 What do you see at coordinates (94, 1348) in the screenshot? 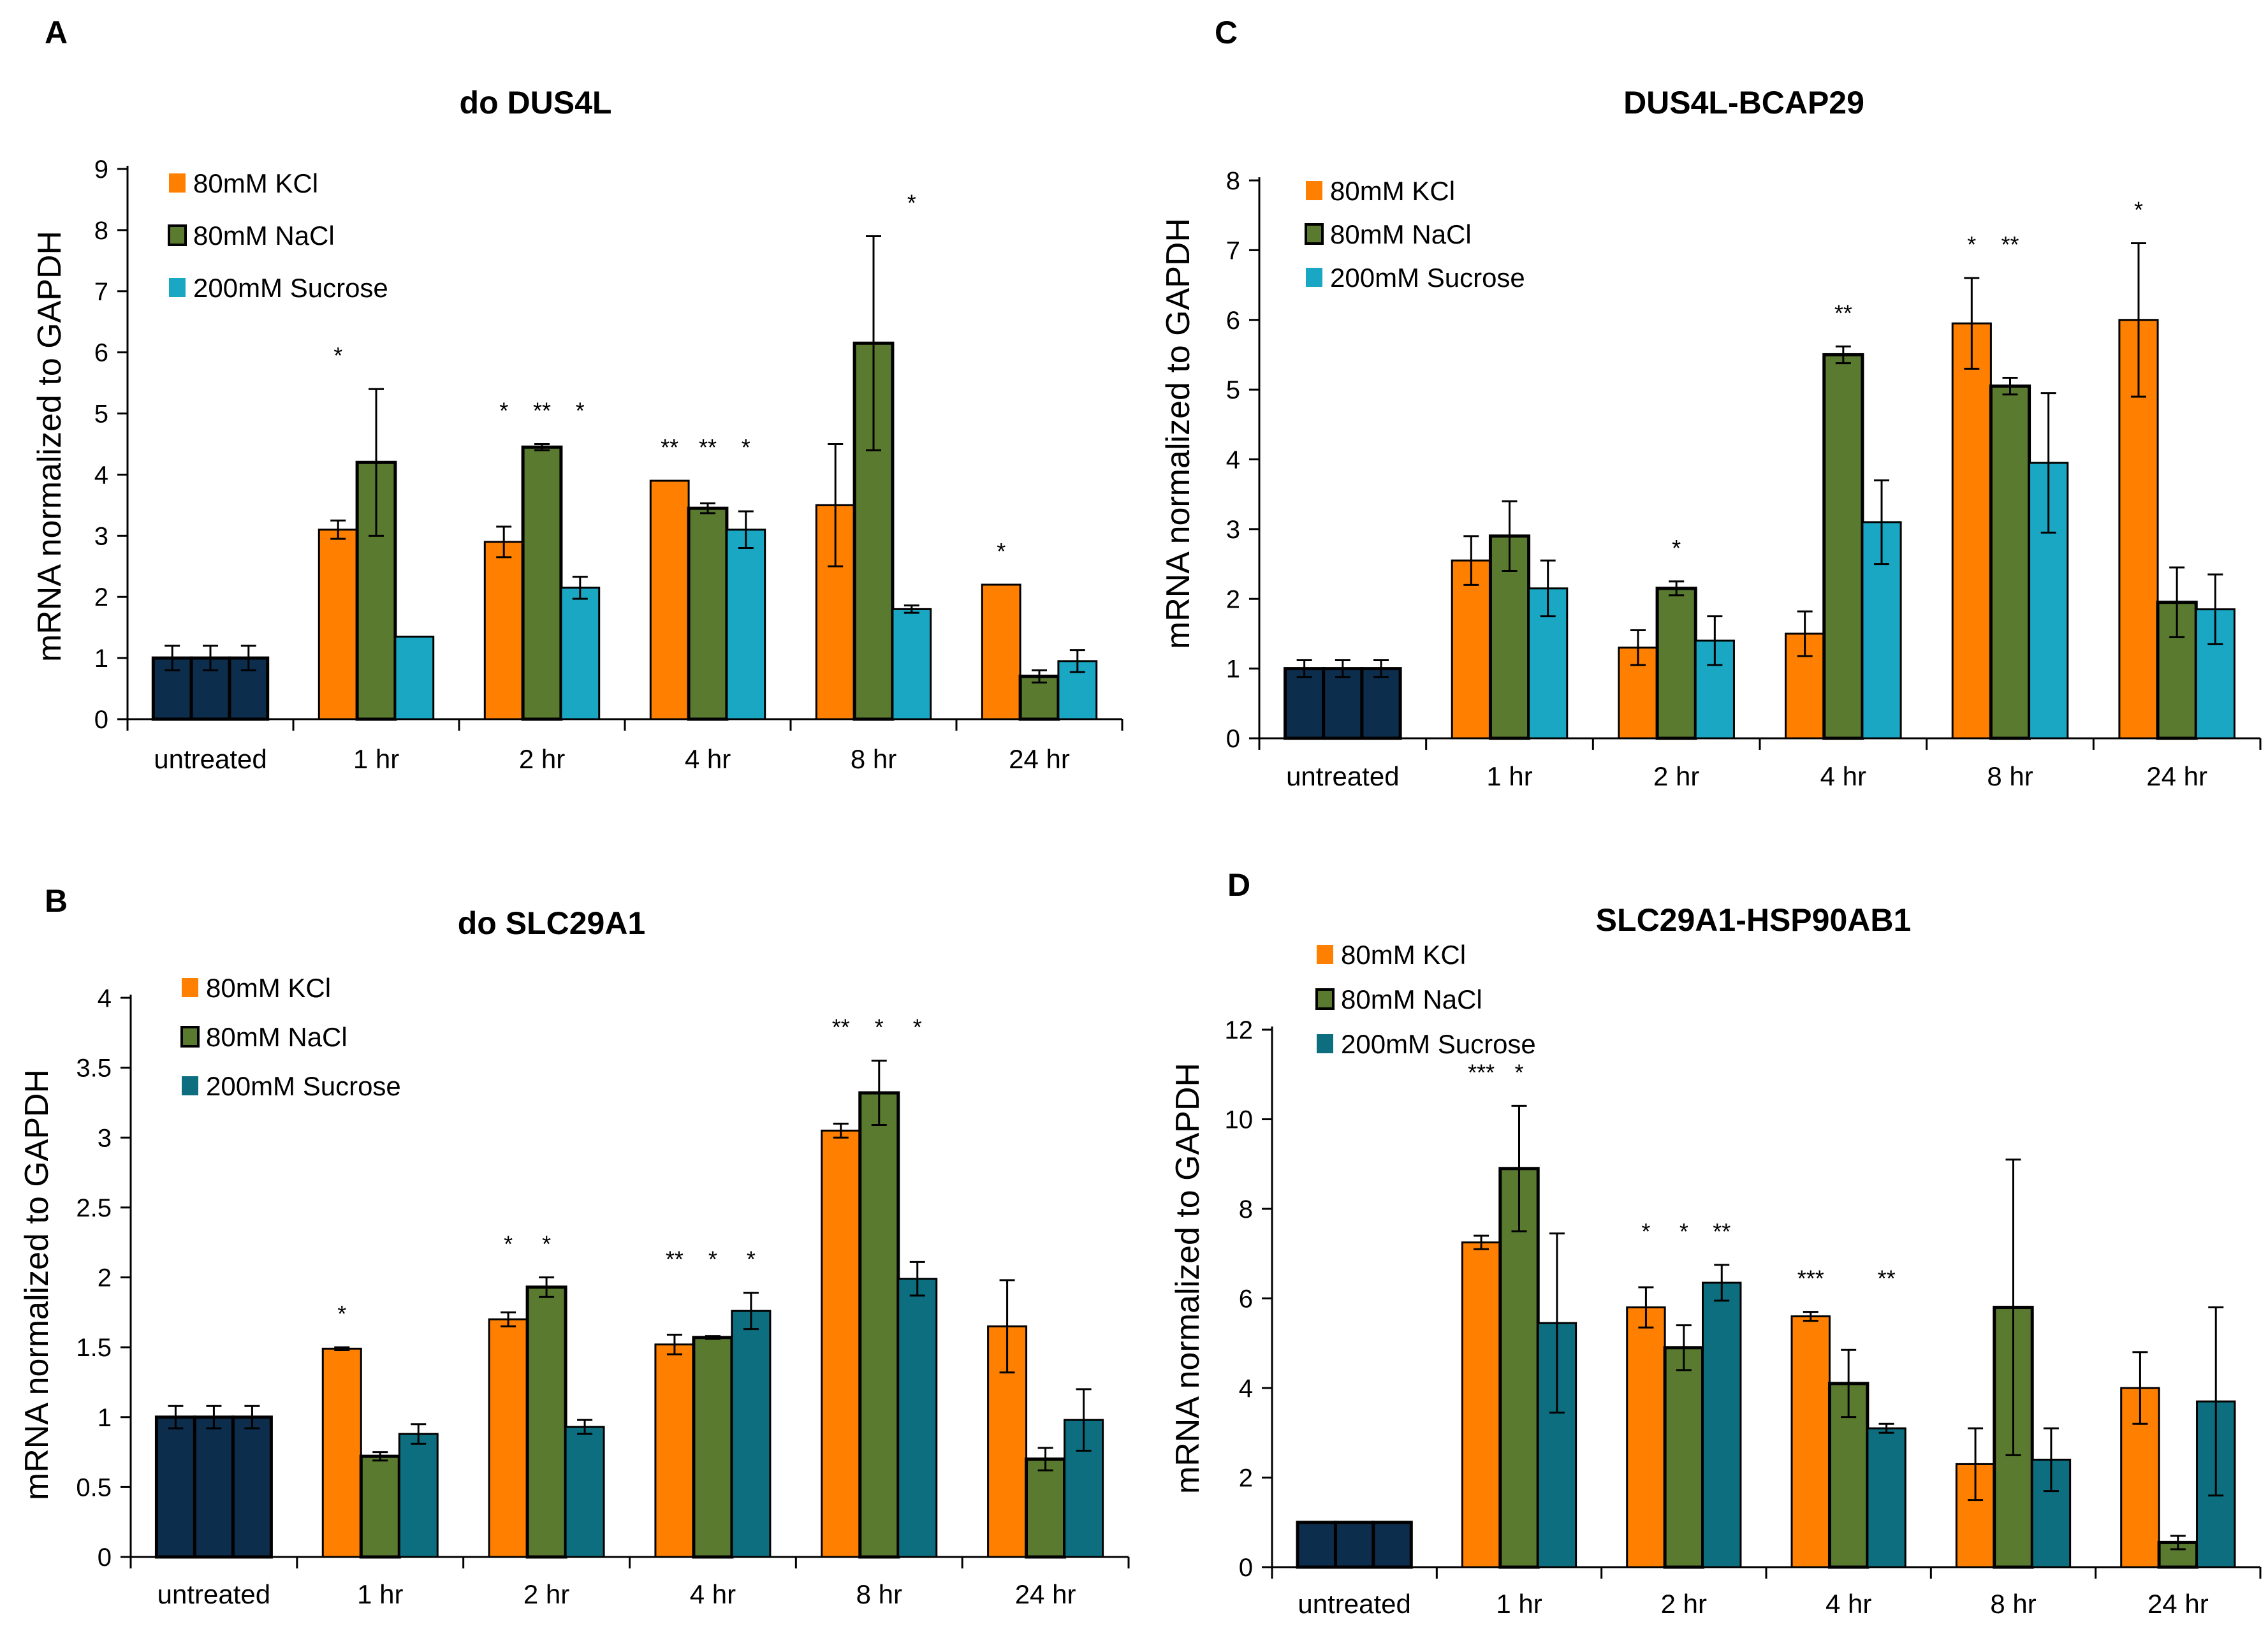
I see `y-tick-label: 1.5` at bounding box center [94, 1348].